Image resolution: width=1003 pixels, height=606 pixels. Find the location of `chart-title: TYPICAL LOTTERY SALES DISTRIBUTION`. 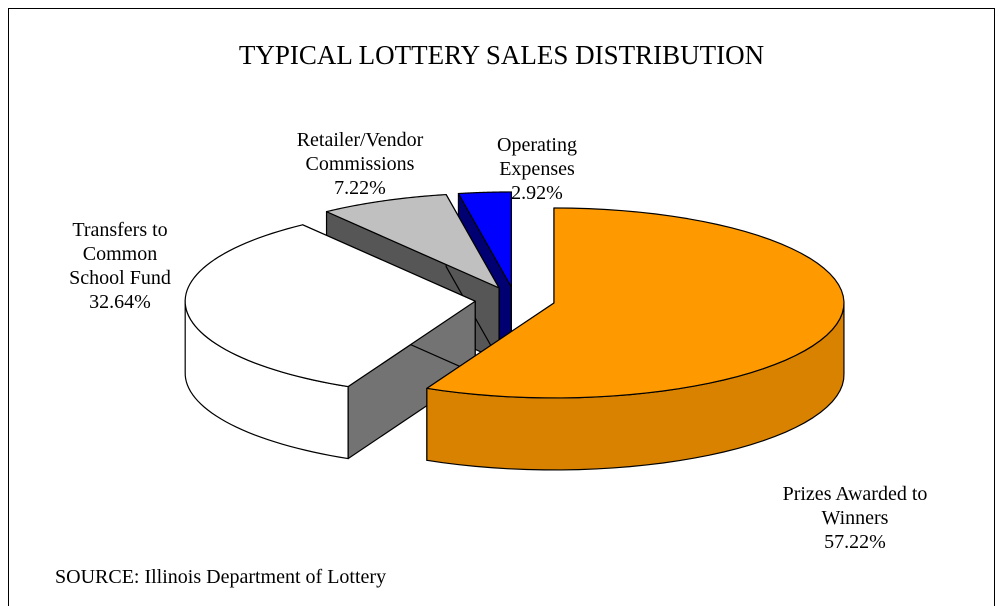

chart-title: TYPICAL LOTTERY SALES DISTRIBUTION is located at coordinates (501, 55).